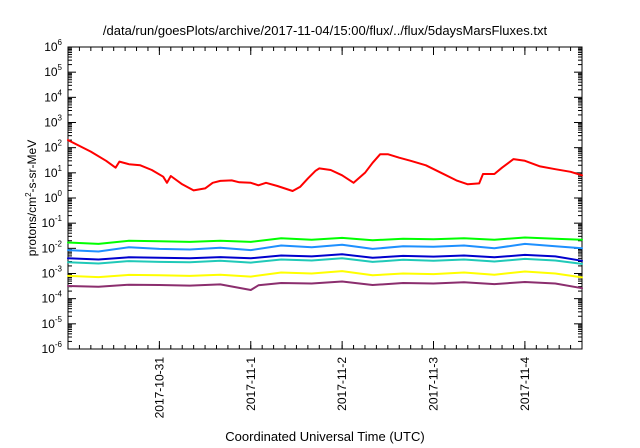 Image resolution: width=640 pixels, height=448 pixels. Describe the element at coordinates (434, 384) in the screenshot. I see `x-tick-label: 2017-11-3` at that location.